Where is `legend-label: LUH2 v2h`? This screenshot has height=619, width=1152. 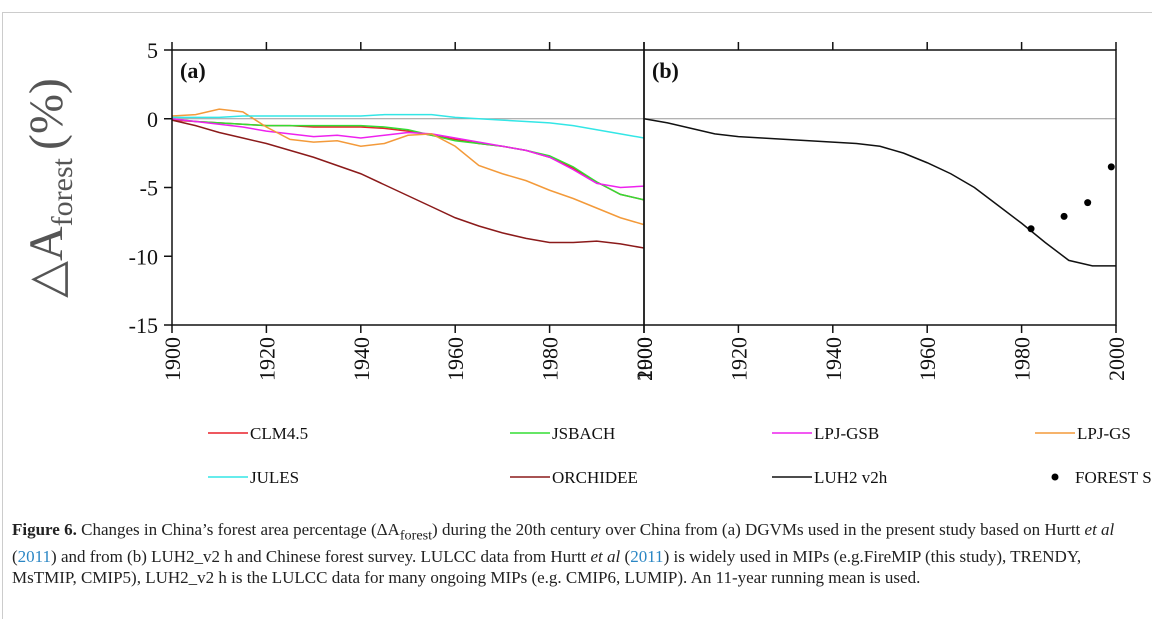
legend-label: LUH2 v2h is located at coordinates (851, 477).